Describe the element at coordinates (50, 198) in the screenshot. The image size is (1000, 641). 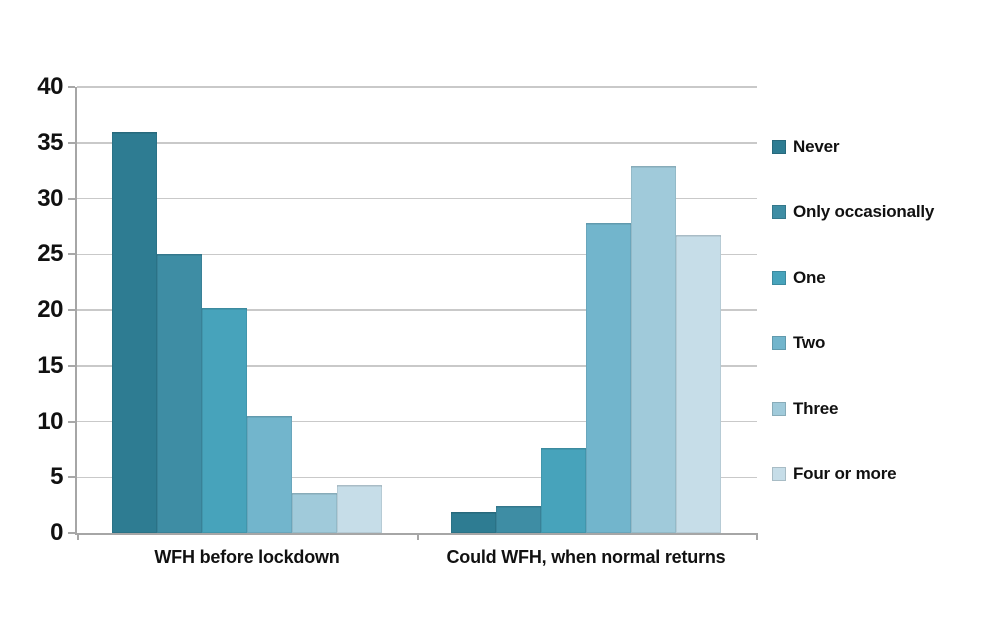
I see `y-tick-label-30: 30` at that location.